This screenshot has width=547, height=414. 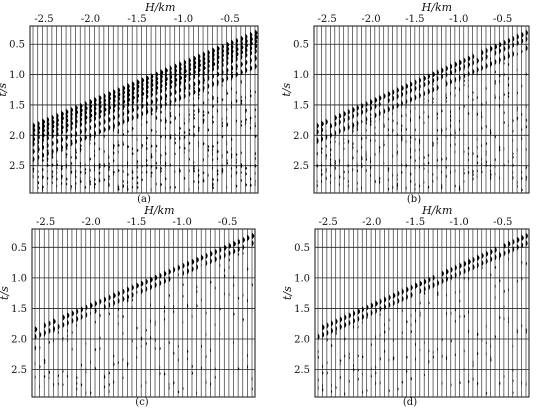 What do you see at coordinates (436, 210) in the screenshot?
I see `x-axis-label: H/km` at bounding box center [436, 210].